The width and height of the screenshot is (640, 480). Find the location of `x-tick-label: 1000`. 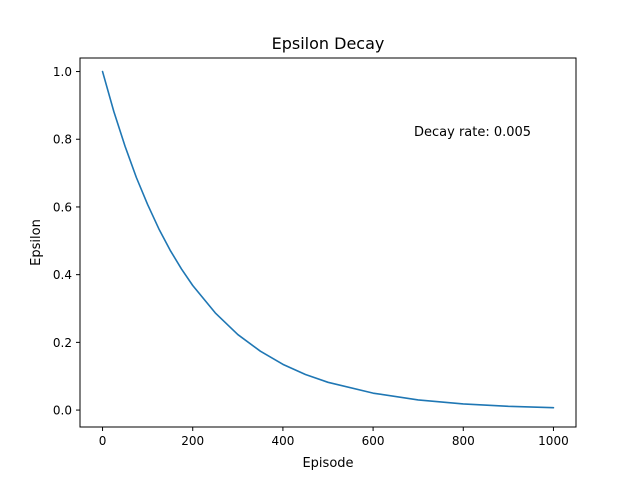

x-tick-label: 1000 is located at coordinates (553, 441).